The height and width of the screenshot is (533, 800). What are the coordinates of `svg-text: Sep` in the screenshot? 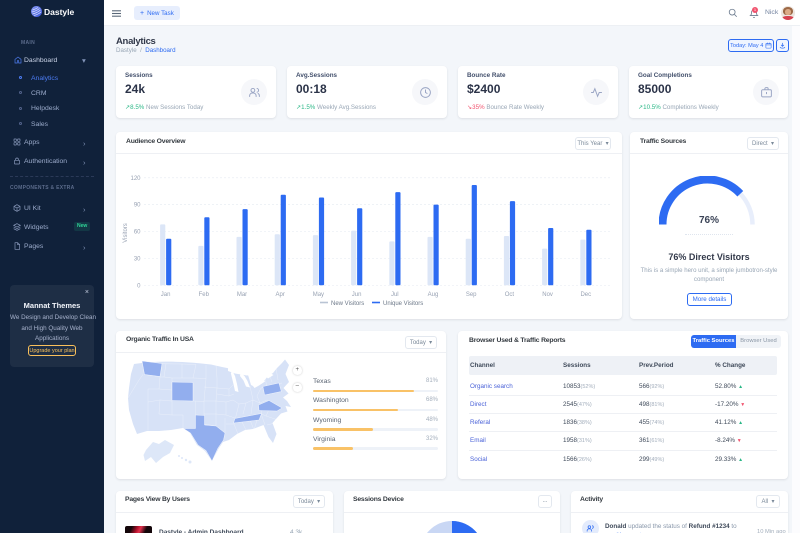 It's located at (471, 295).